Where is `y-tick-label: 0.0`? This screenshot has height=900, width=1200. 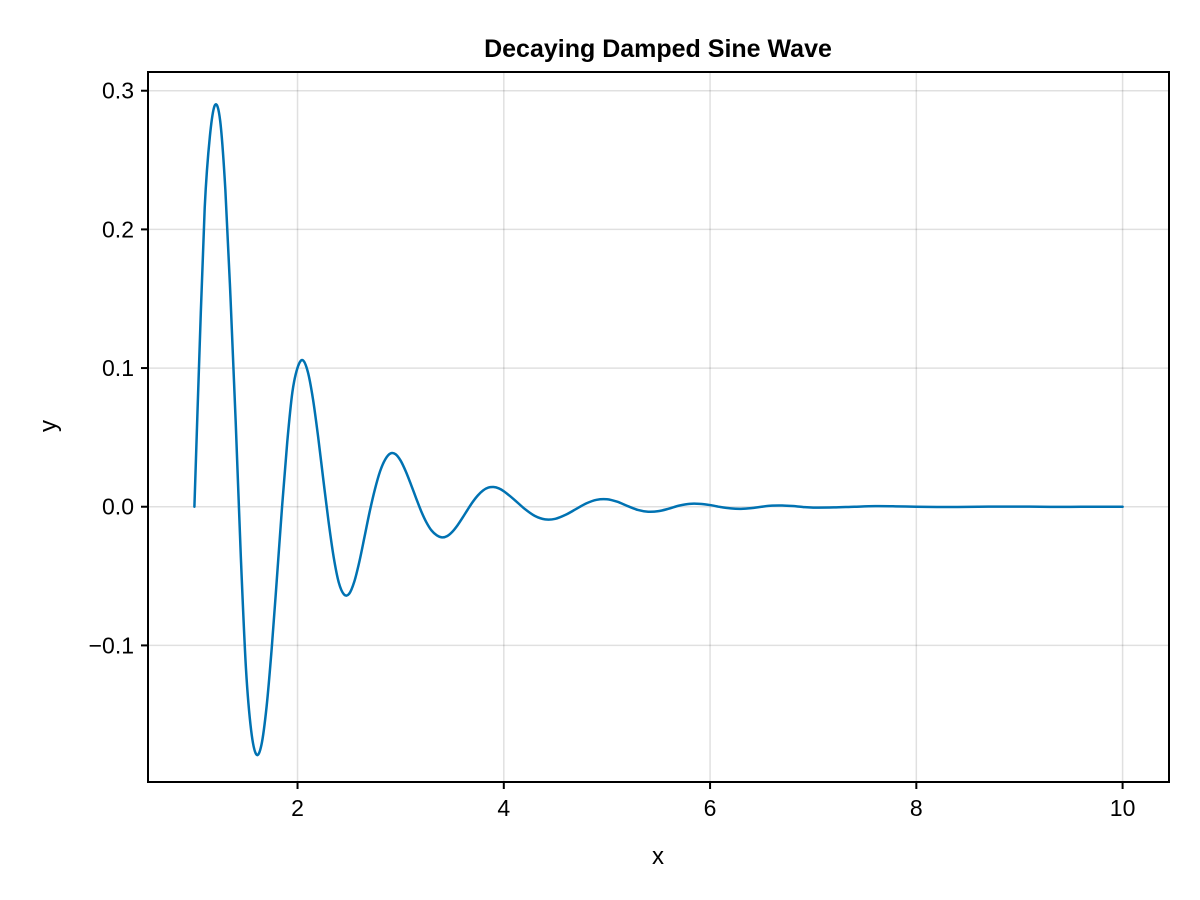 y-tick-label: 0.0 is located at coordinates (118, 507).